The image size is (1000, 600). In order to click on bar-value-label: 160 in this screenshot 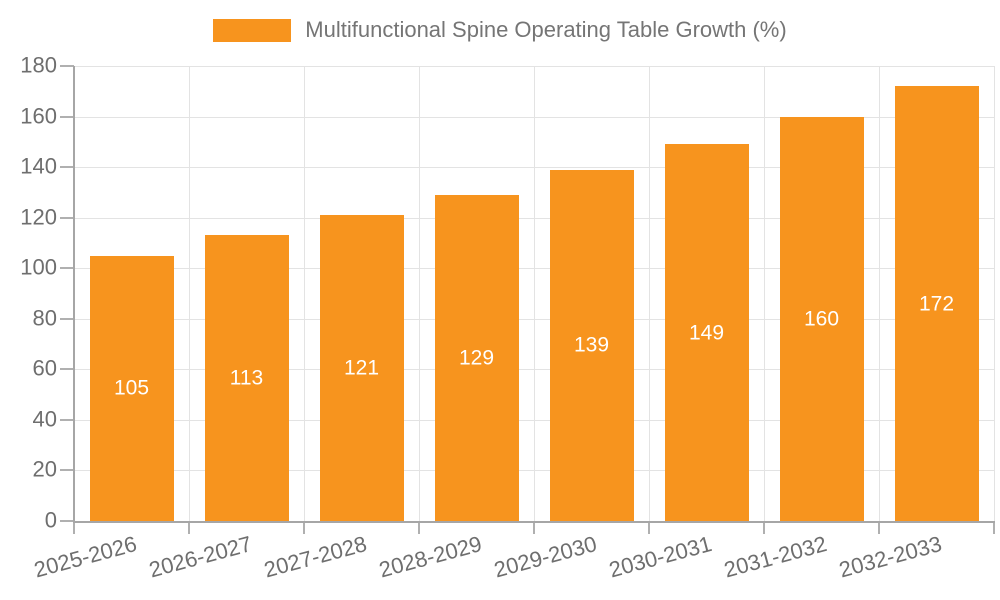, I will do `click(821, 319)`.